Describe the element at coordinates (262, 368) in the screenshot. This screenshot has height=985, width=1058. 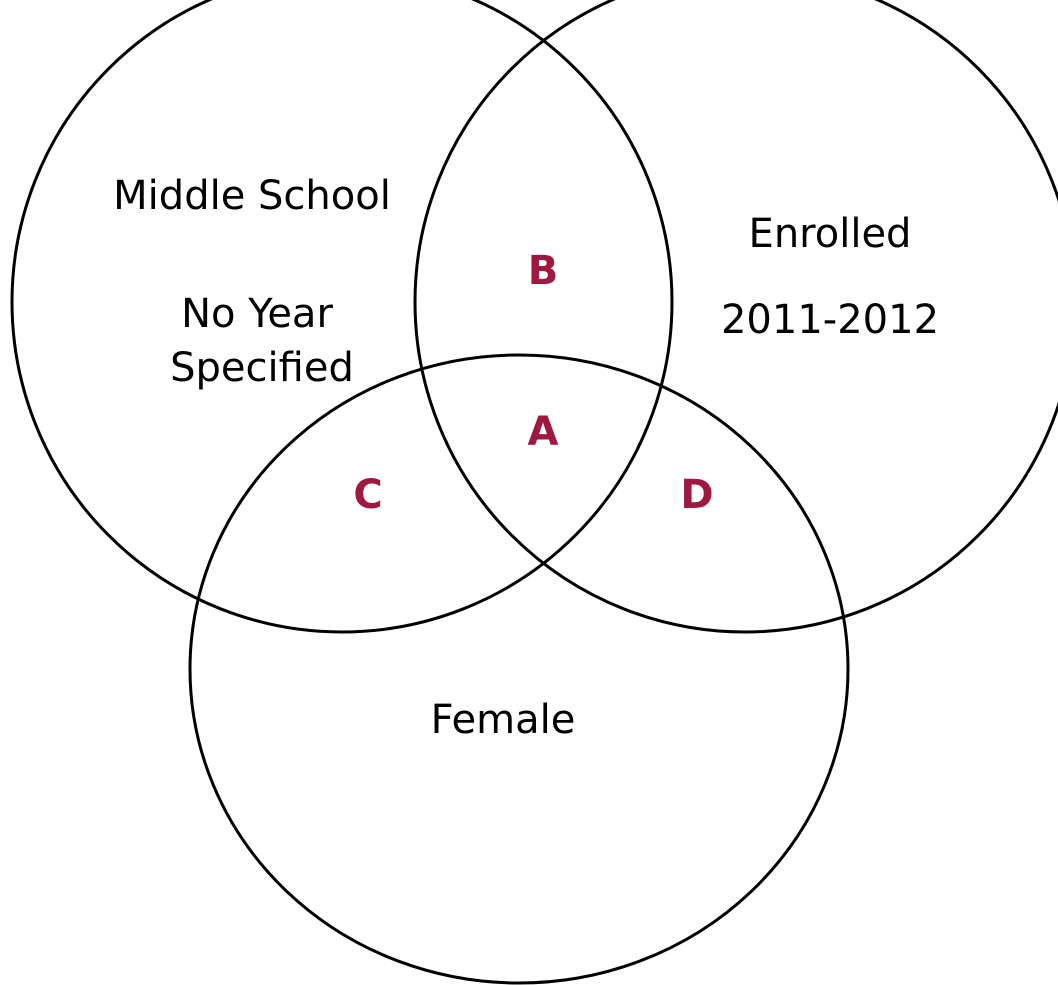
I see `set-label: Specified` at that location.